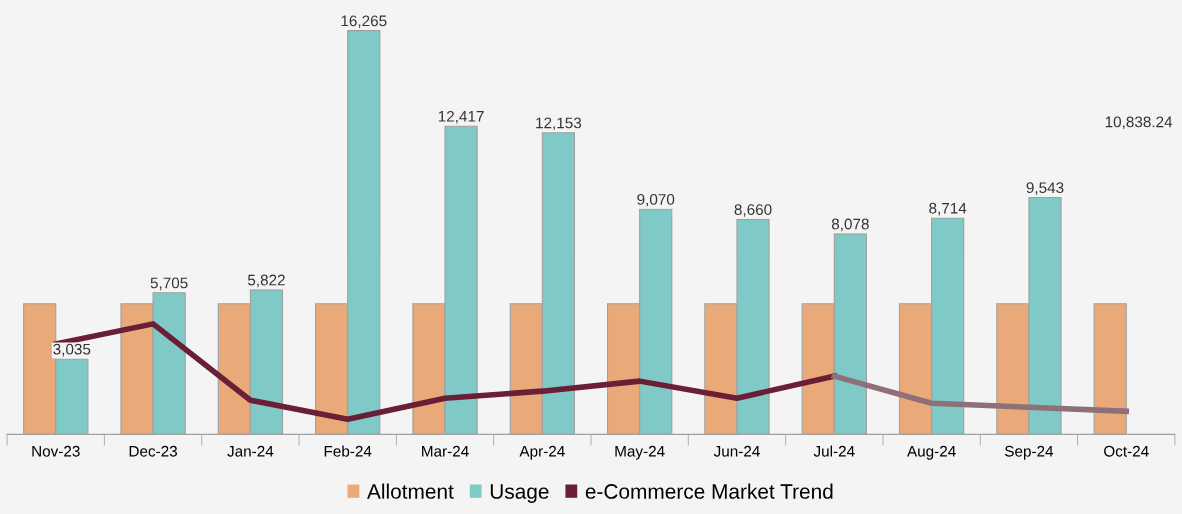 The height and width of the screenshot is (514, 1182). What do you see at coordinates (250, 451) in the screenshot?
I see `x-tick-label: Jan-24` at bounding box center [250, 451].